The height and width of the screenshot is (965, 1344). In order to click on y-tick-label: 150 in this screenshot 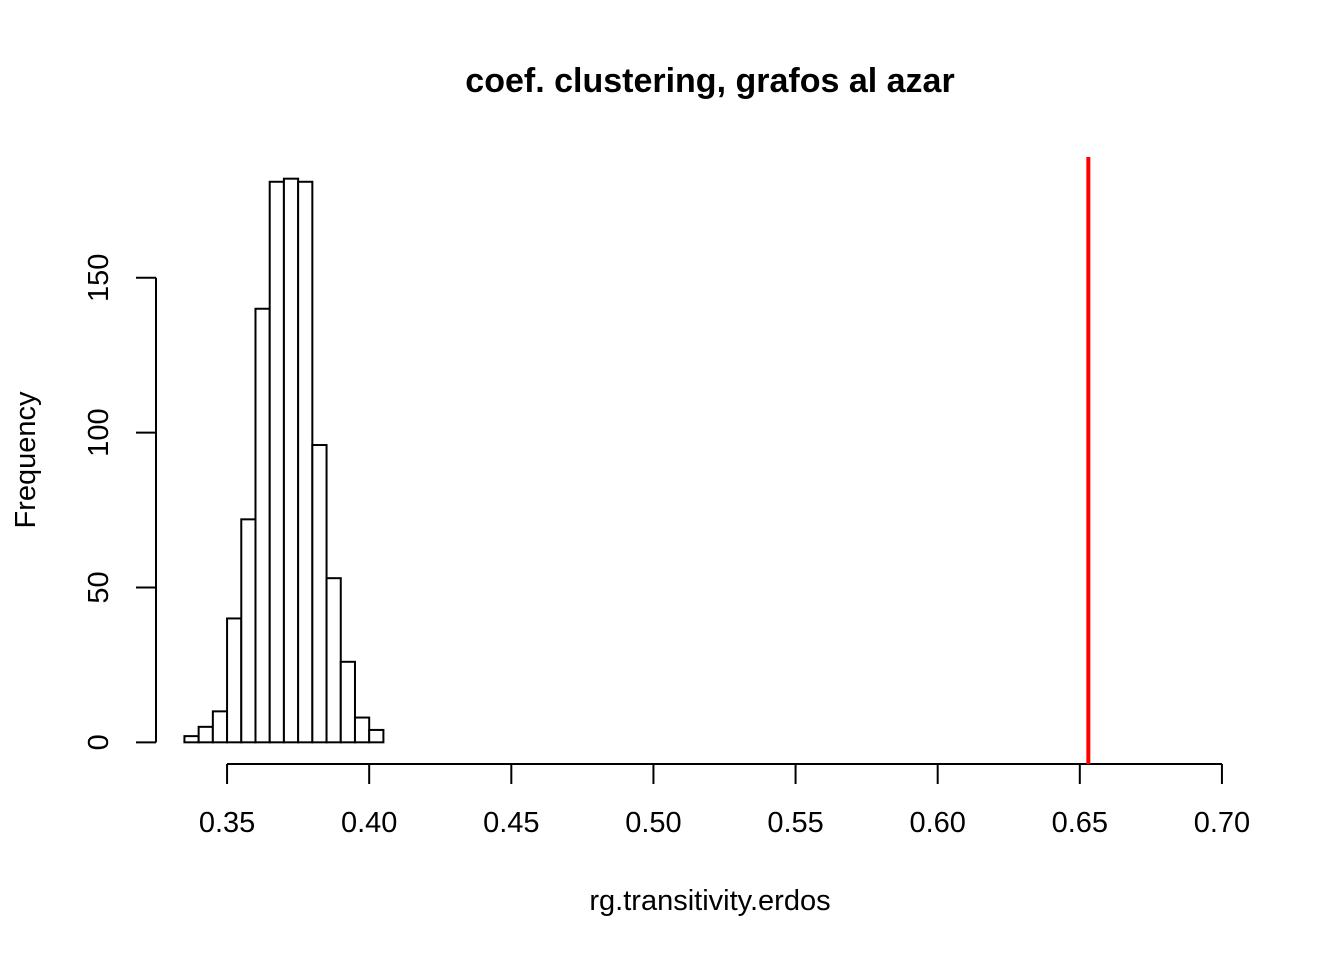, I will do `click(99, 278)`.